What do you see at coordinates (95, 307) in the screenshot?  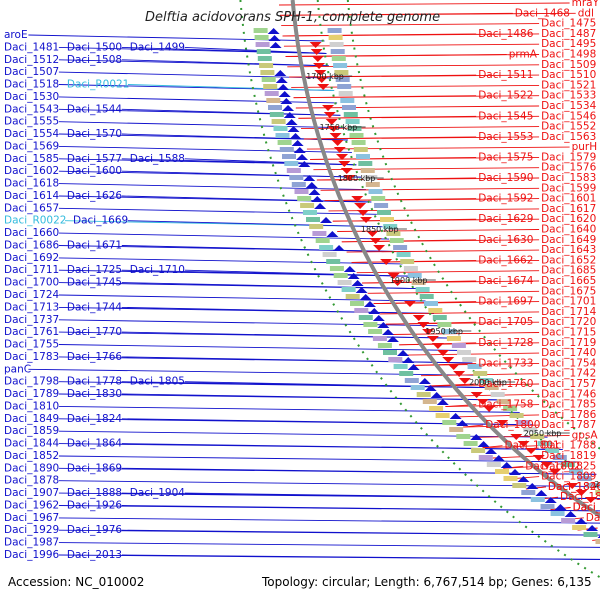 I see `gene-label-left: Daci_1744` at bounding box center [95, 307].